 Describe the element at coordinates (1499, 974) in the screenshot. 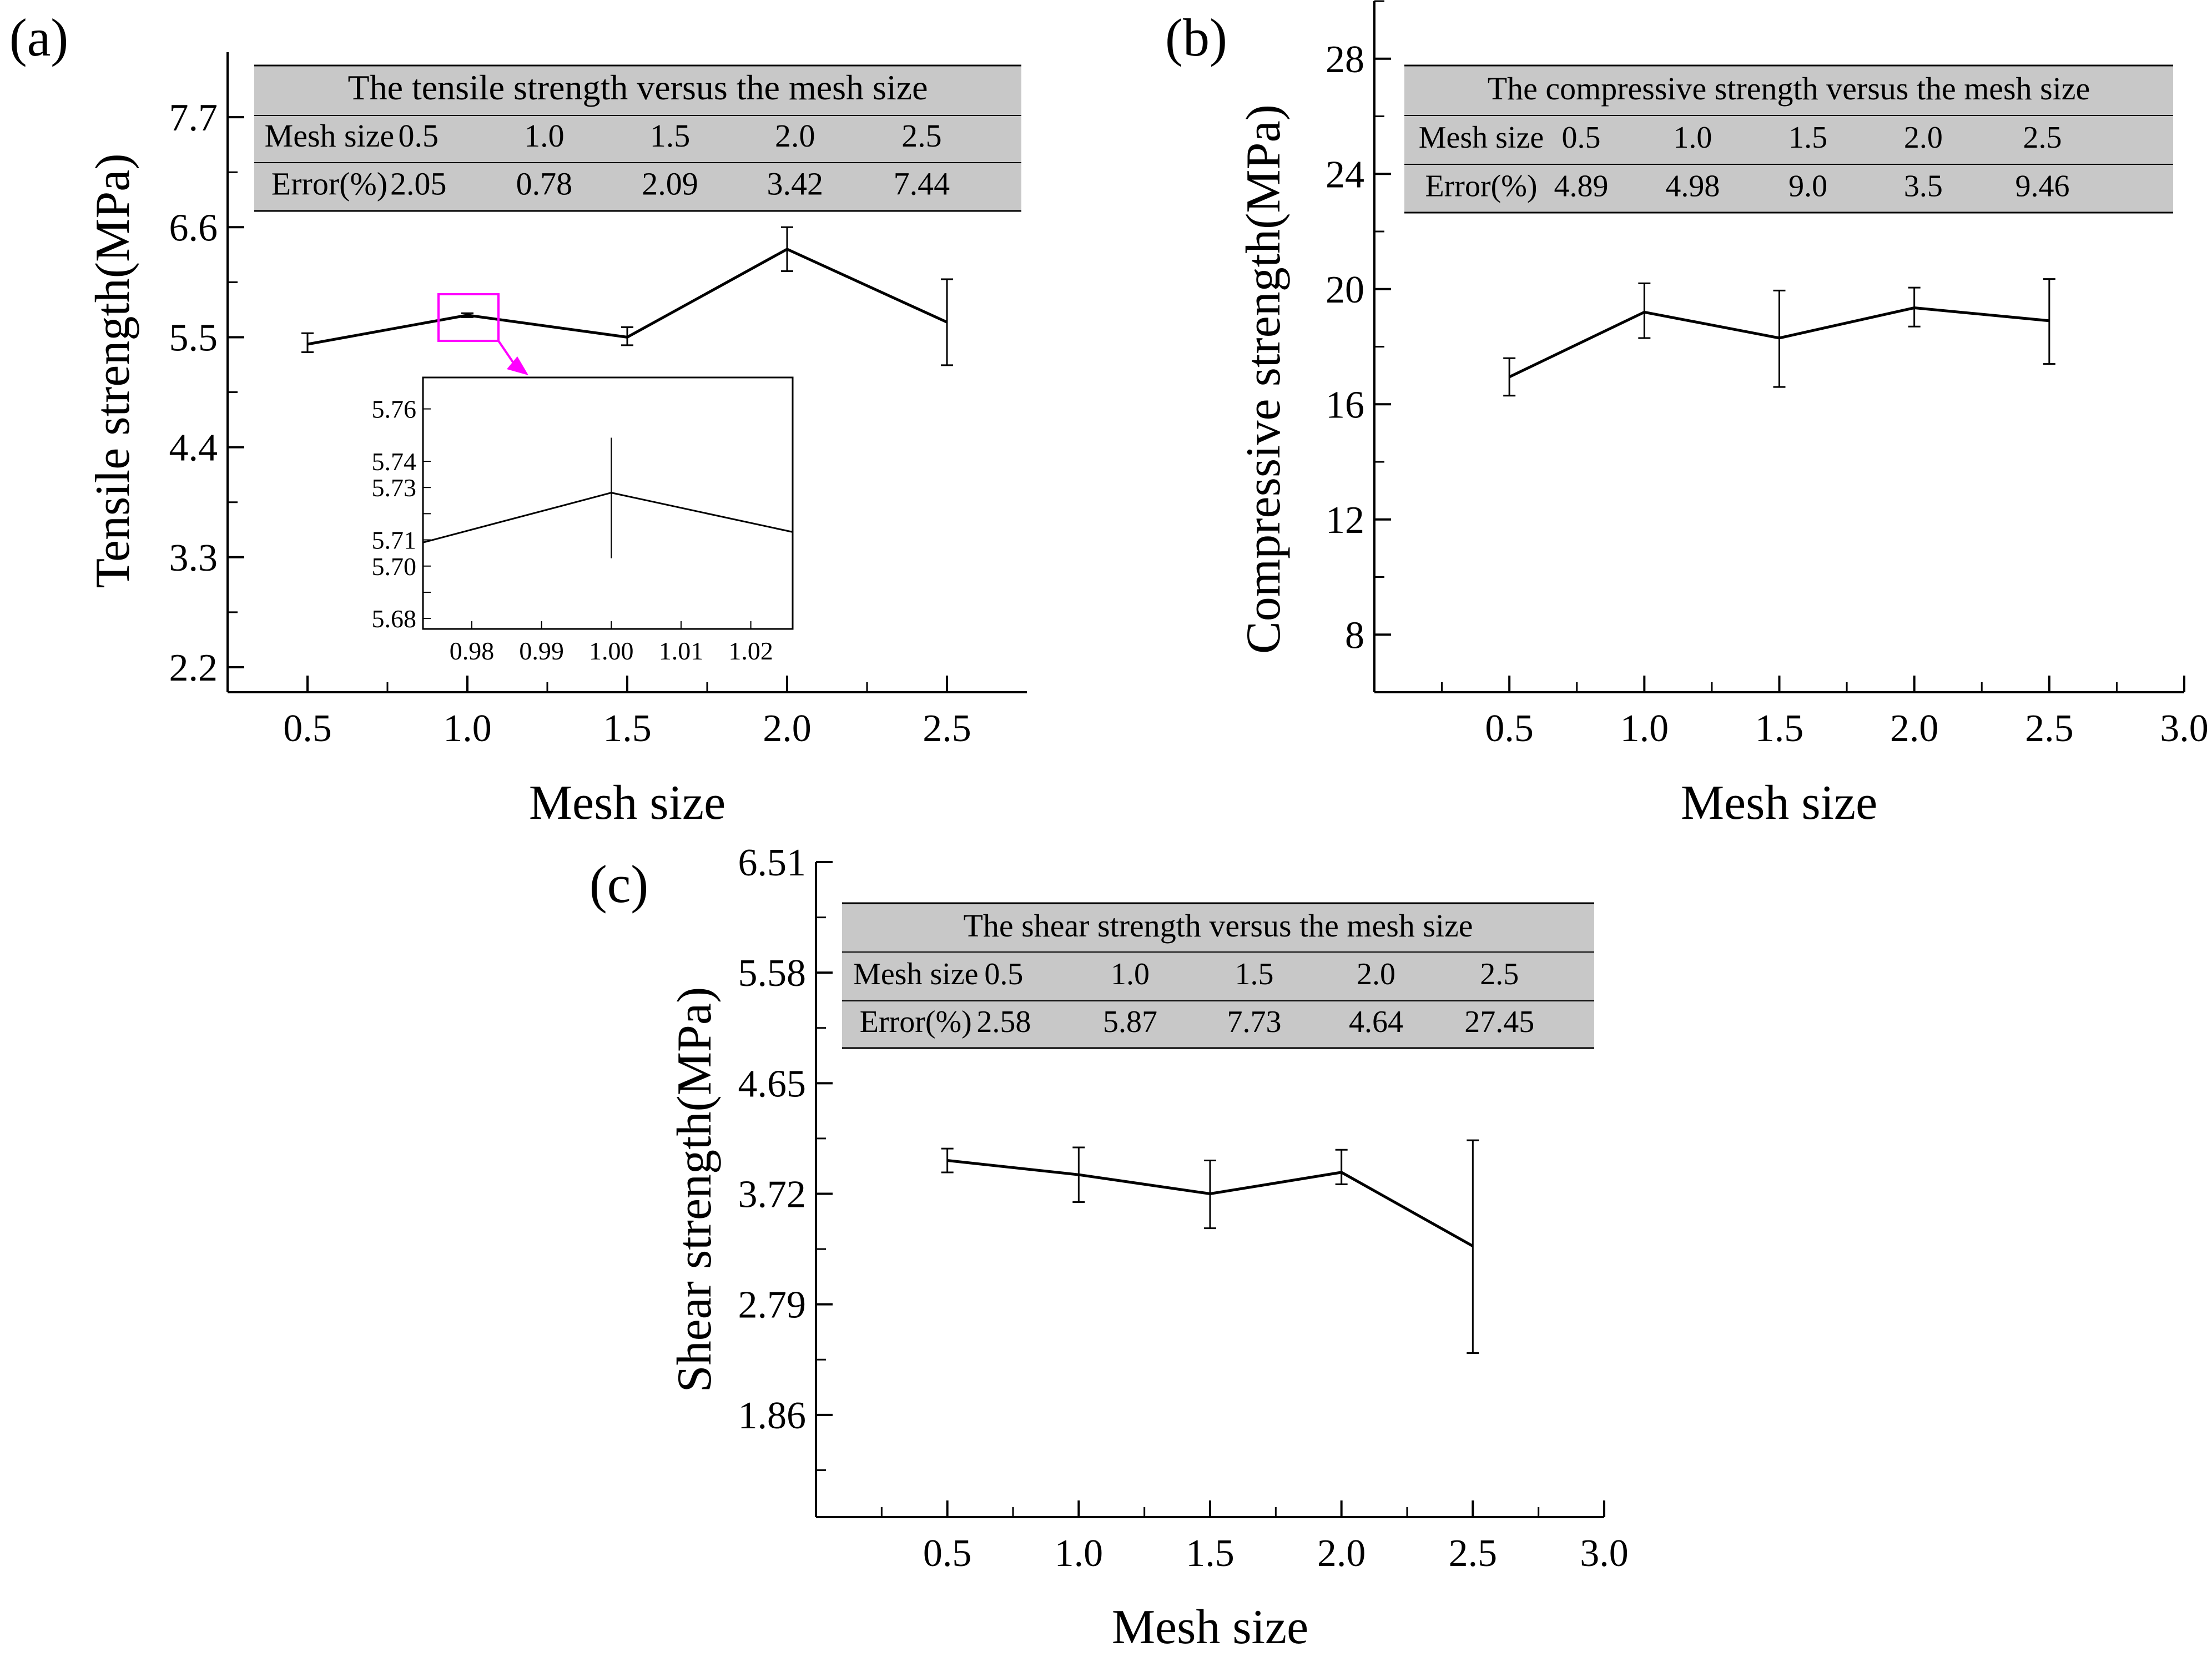

I see `table-header-cell: 2.5` at that location.